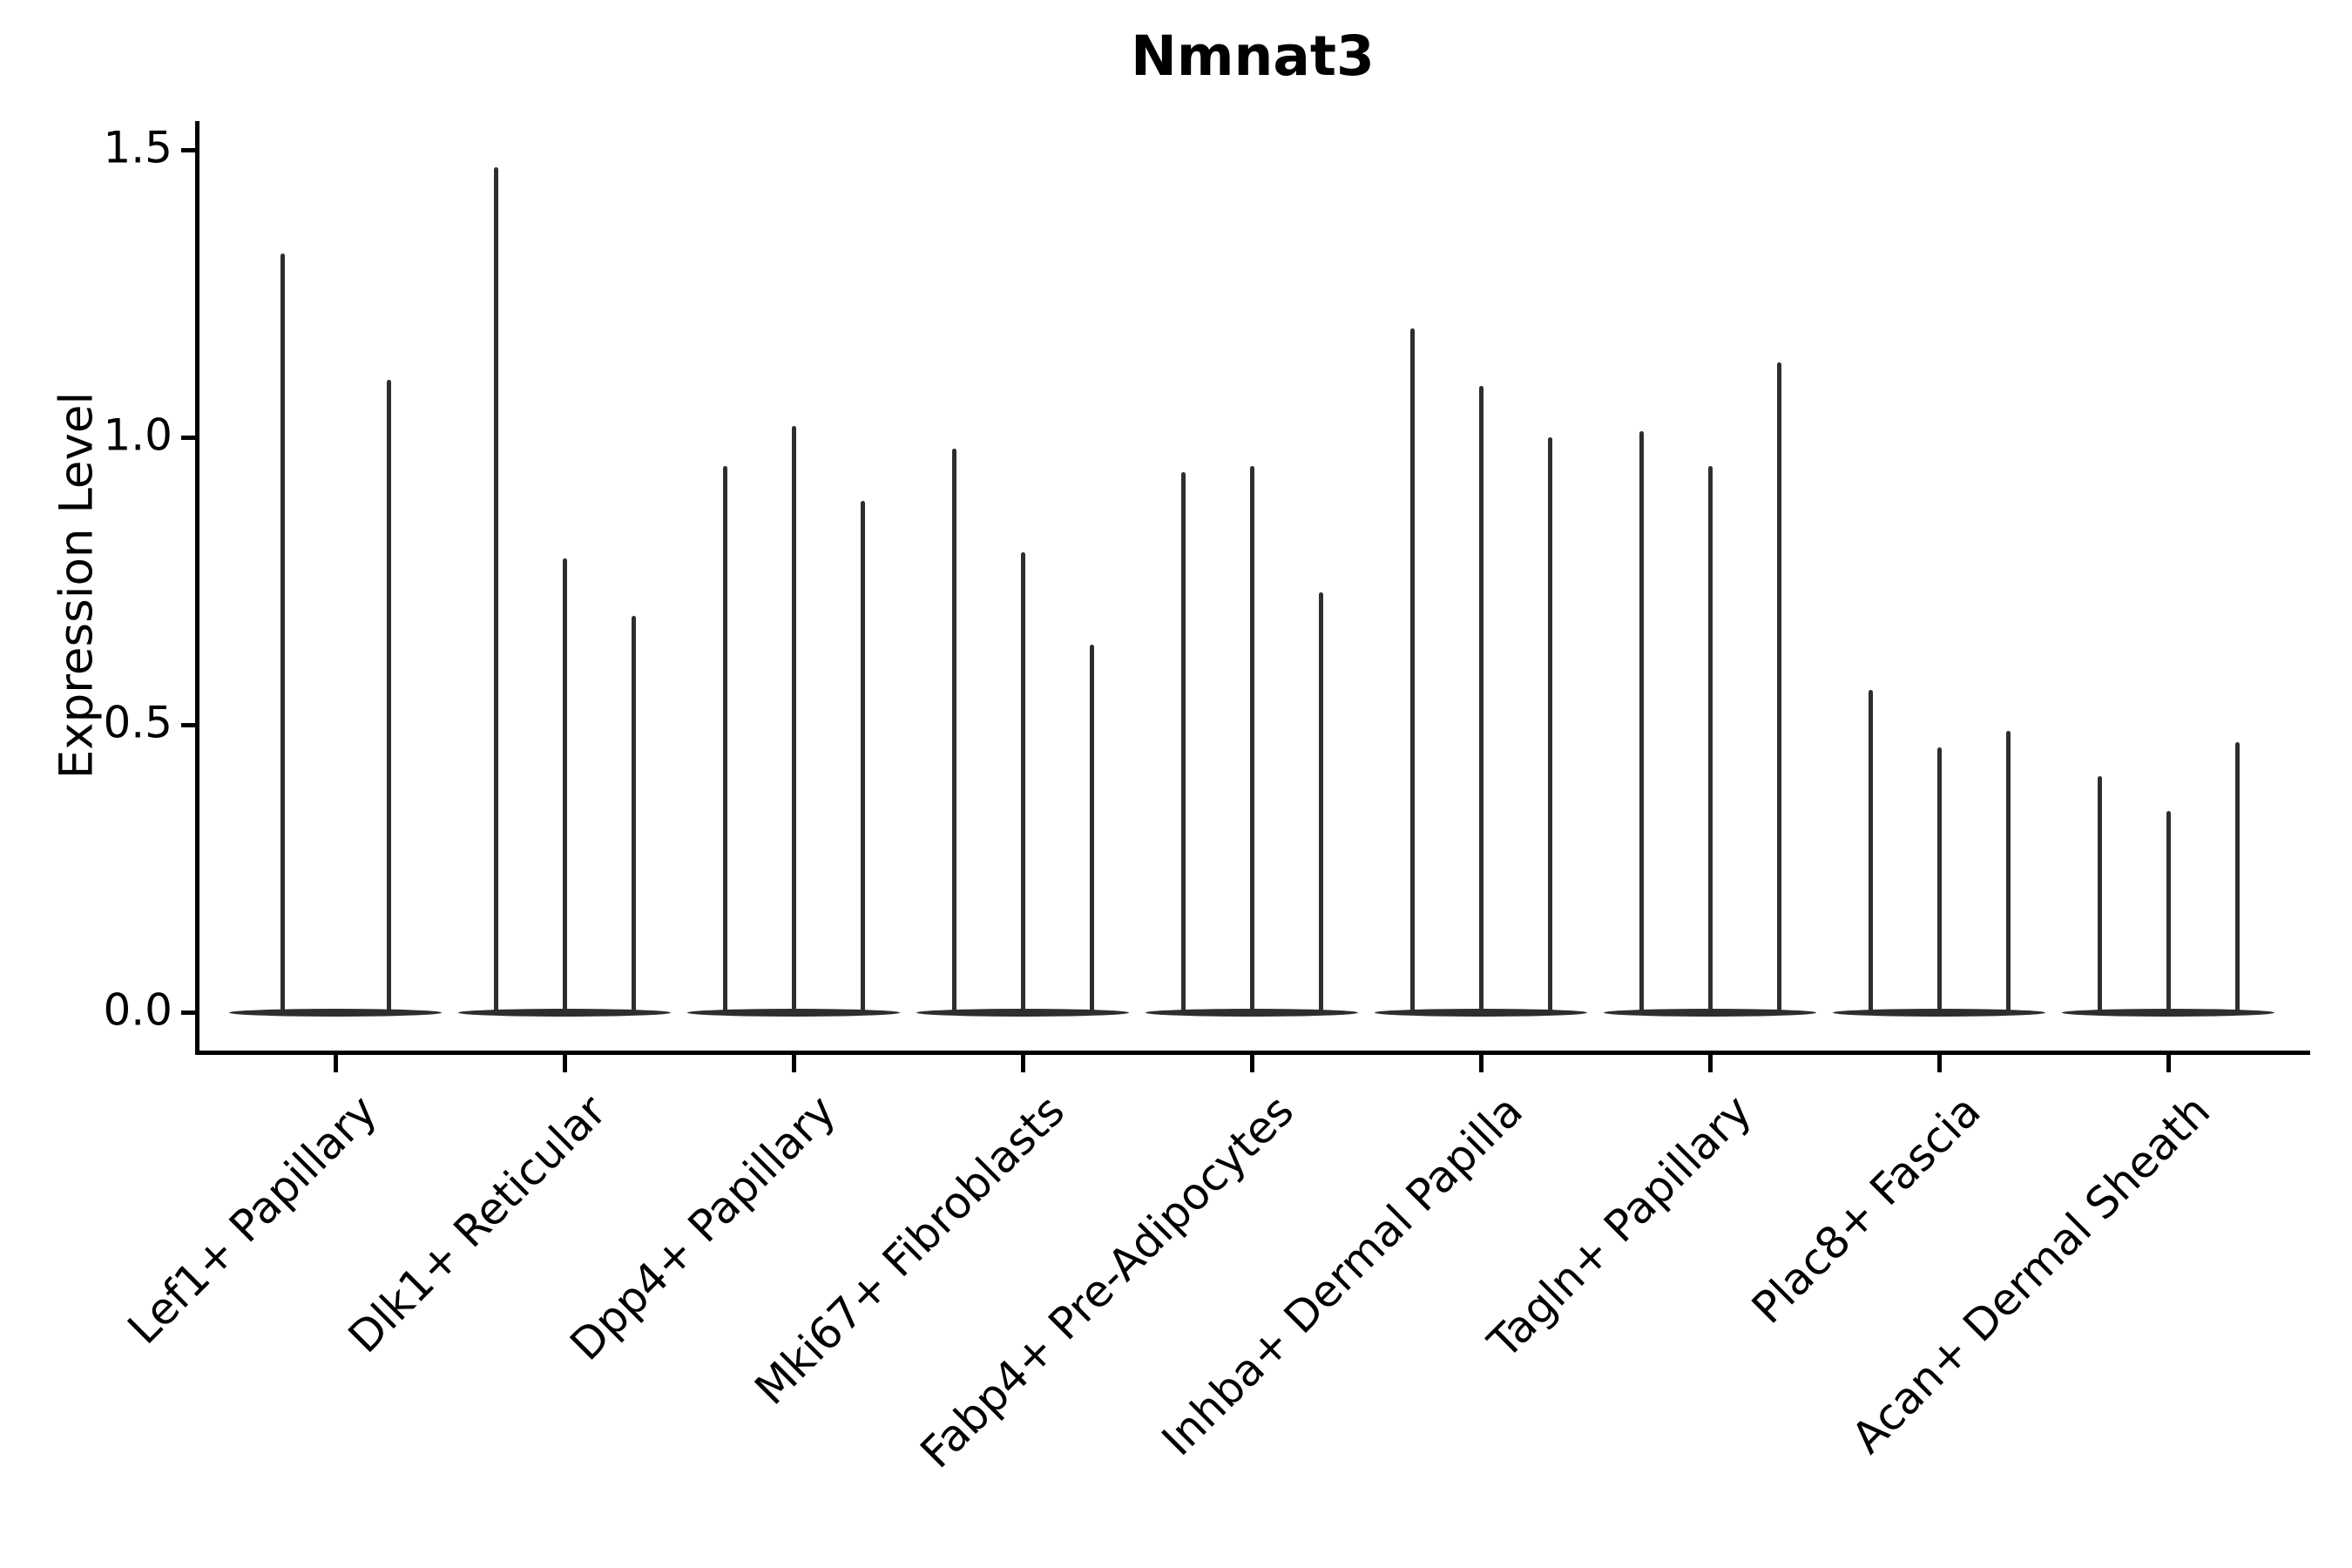 This screenshot has width=2352, height=1568. Describe the element at coordinates (137, 435) in the screenshot. I see `y-tick-label: 1.0` at that location.